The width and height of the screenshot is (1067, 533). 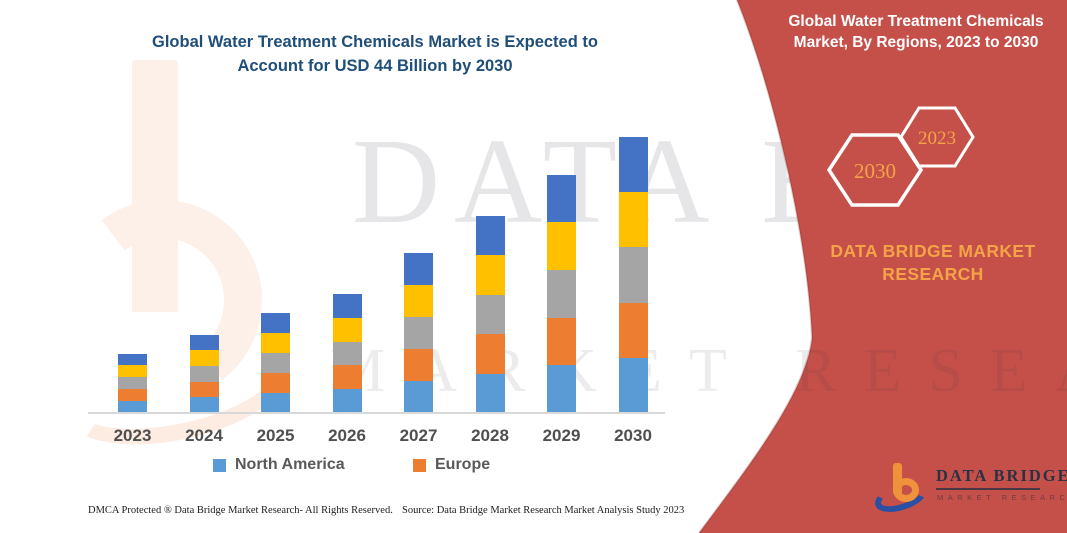 What do you see at coordinates (1001, 475) in the screenshot?
I see `logo-name: DATA BRIDGE` at bounding box center [1001, 475].